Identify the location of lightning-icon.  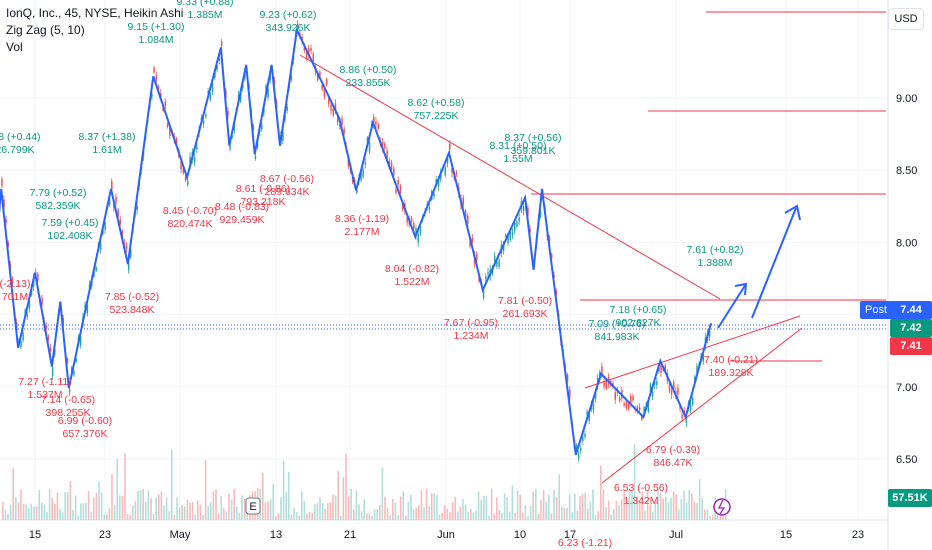
(722, 507).